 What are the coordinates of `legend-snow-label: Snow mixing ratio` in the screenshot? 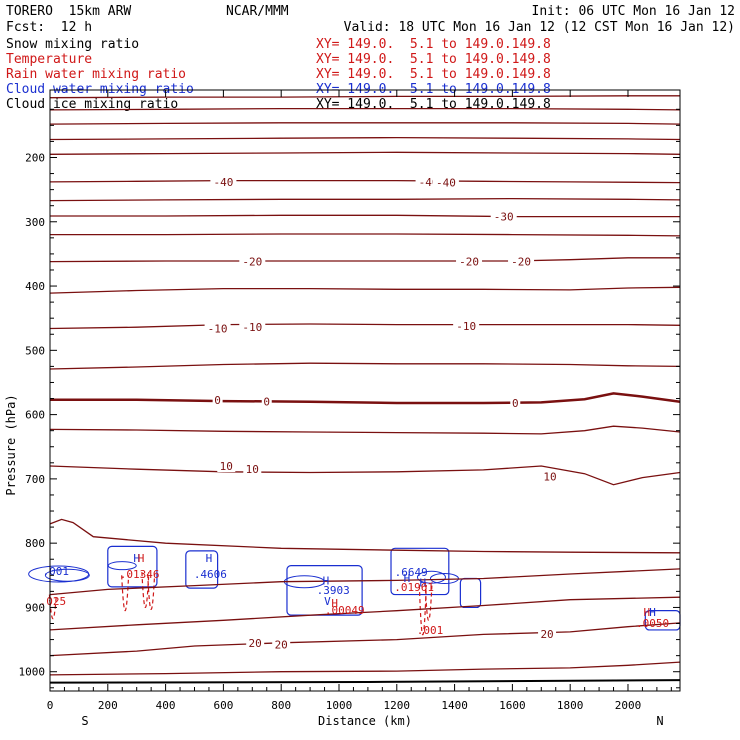 It's located at (73, 44).